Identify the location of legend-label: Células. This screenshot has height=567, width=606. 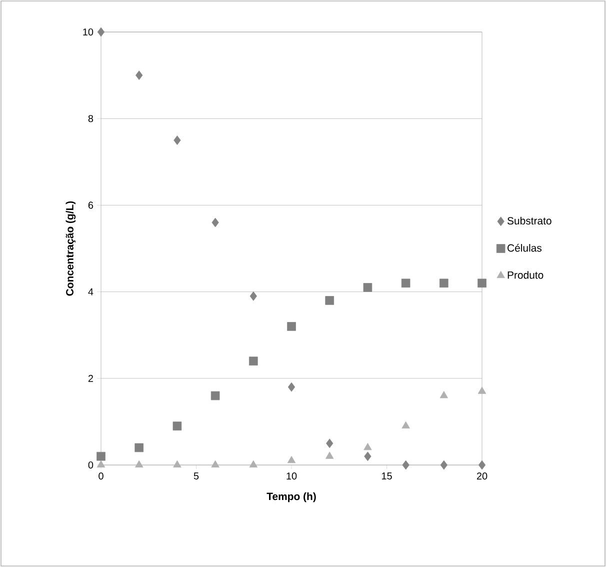
(525, 248).